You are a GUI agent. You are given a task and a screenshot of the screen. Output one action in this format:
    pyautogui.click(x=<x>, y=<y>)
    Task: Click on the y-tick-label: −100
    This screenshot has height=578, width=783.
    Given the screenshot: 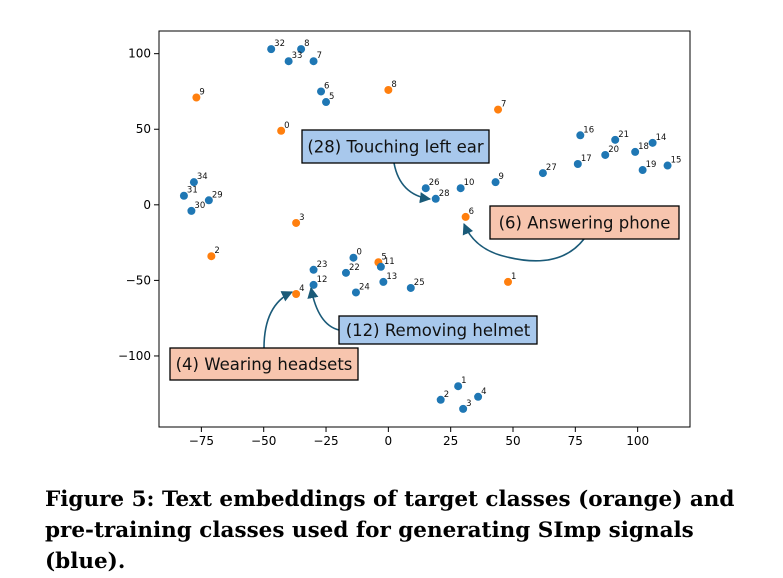 What is the action you would take?
    pyautogui.click(x=134, y=356)
    